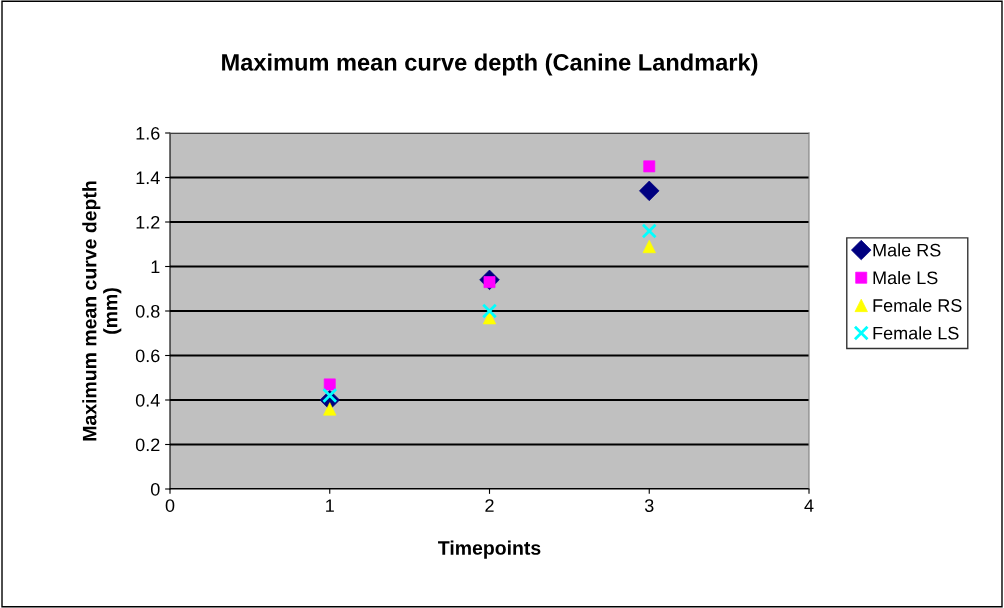  I want to click on y-axis-title: Maximum mean curve depth (mm), so click(102, 311).